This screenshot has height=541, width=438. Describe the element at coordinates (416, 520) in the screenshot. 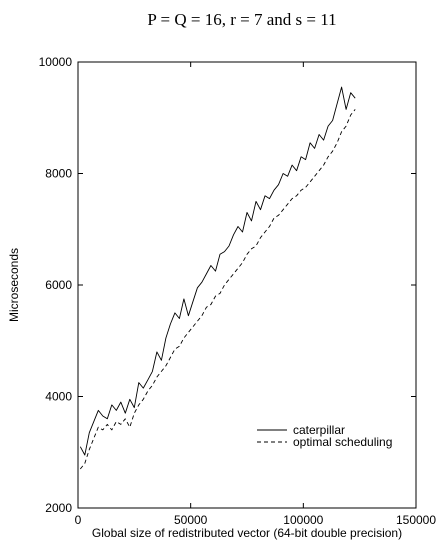

I see `x-tick-label: 150000` at that location.